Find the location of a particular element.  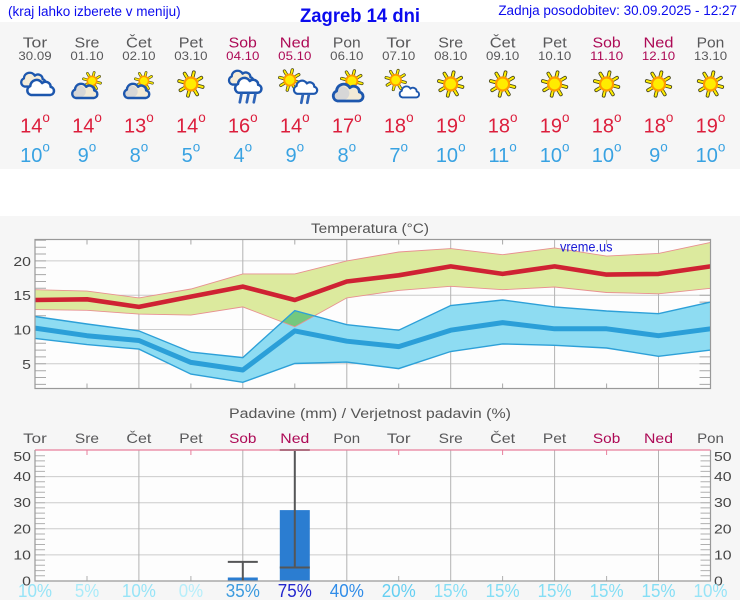

svg-text: 06.10 is located at coordinates (346, 57).